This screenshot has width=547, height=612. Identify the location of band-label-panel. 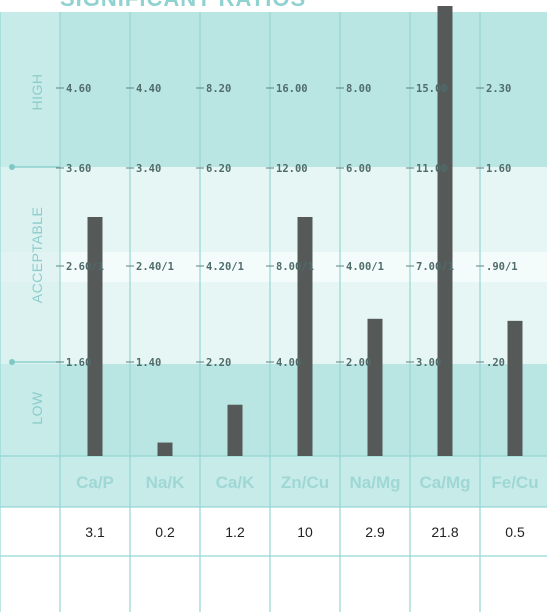
(30, 234).